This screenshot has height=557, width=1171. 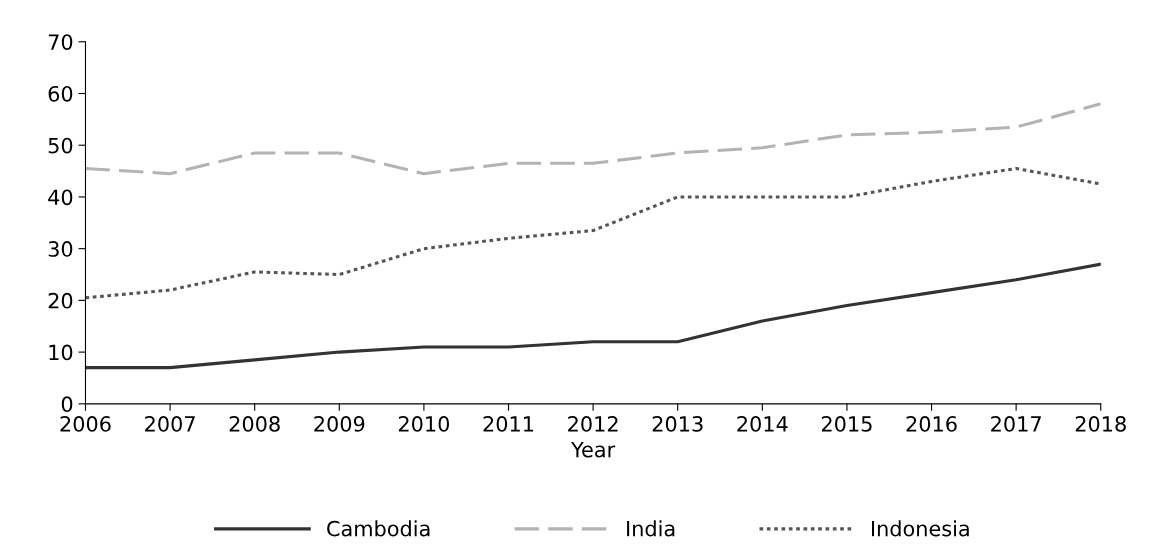 What do you see at coordinates (1100, 424) in the screenshot?
I see `x-tick-label: 2018` at bounding box center [1100, 424].